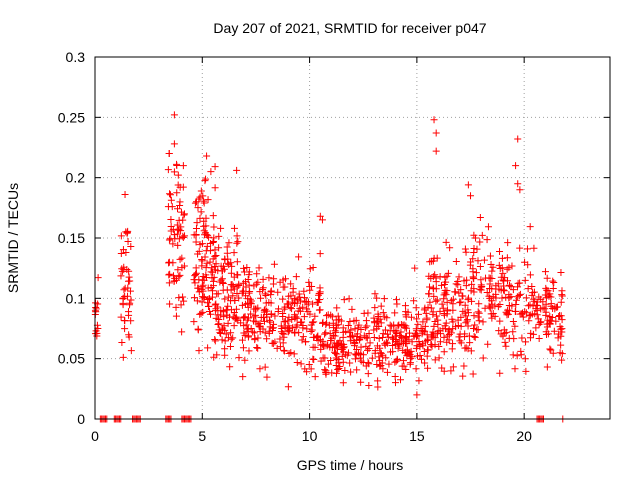 The width and height of the screenshot is (640, 480). Describe the element at coordinates (417, 436) in the screenshot. I see `x-tick-label: 15` at that location.